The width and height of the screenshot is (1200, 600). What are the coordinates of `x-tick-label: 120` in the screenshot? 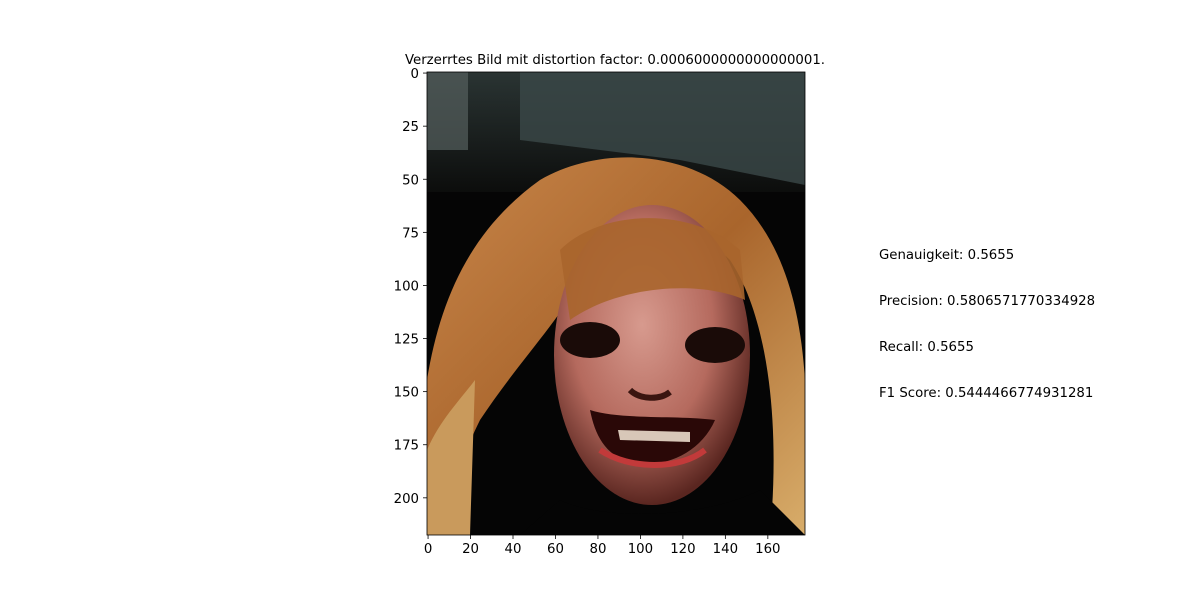 It's located at (682, 549).